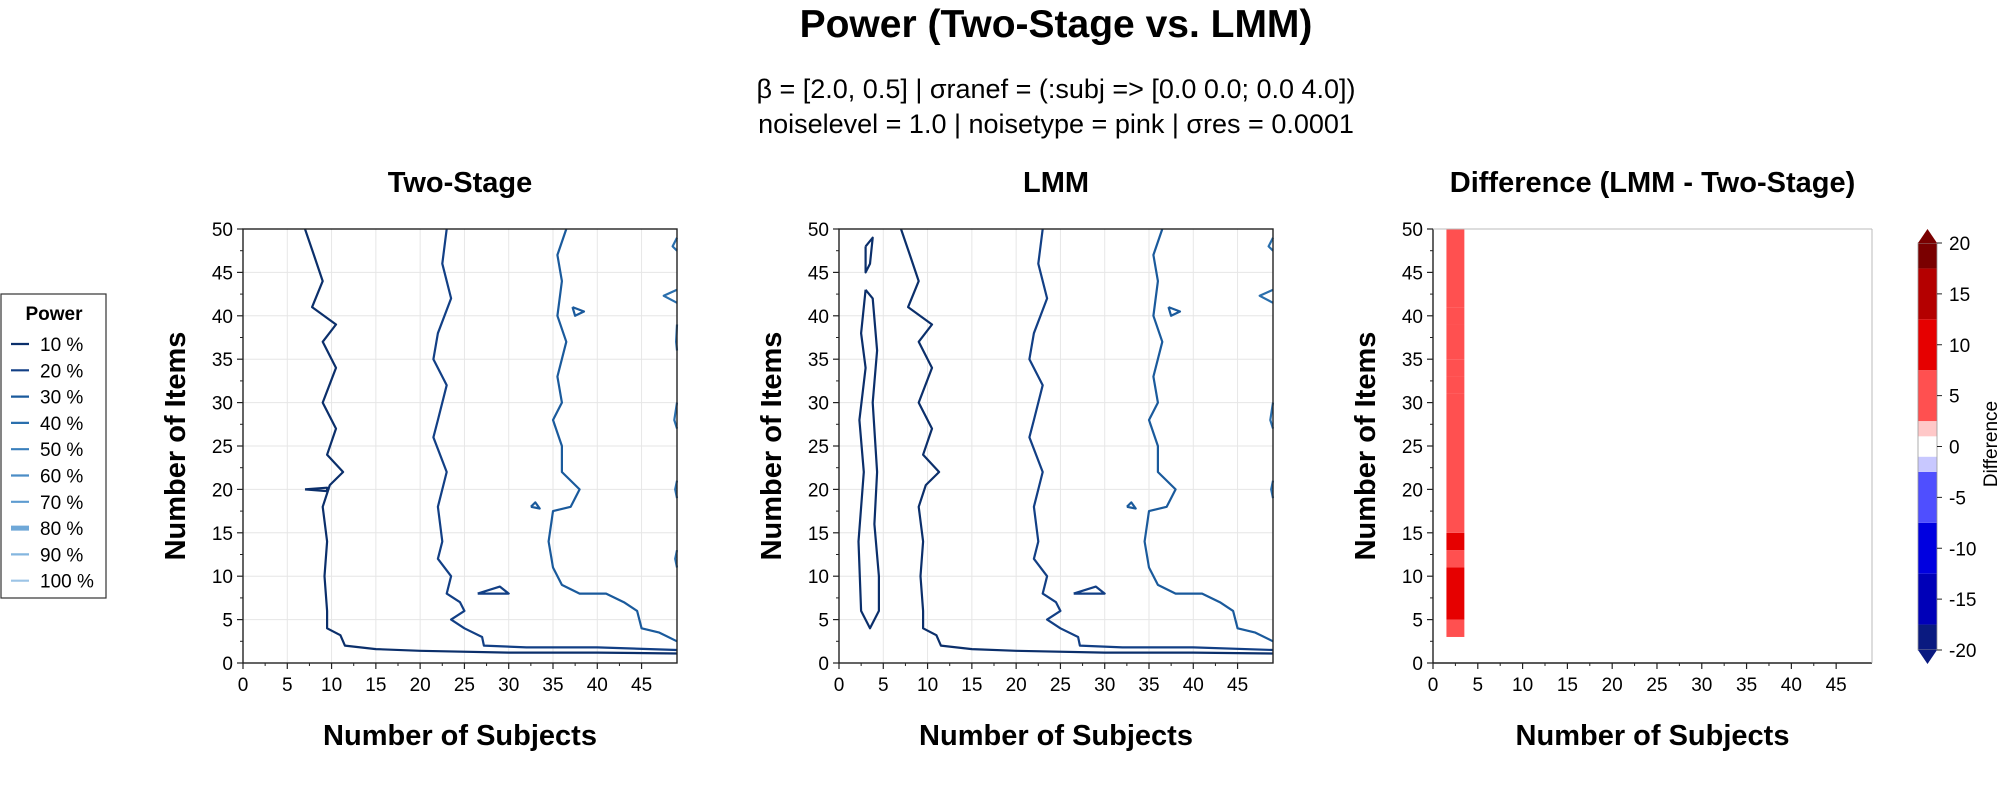 This screenshot has width=2000, height=800. I want to click on x-tick-label-40: 40, so click(1193, 685).